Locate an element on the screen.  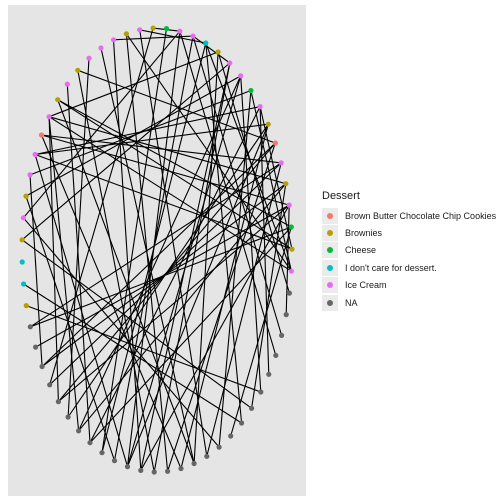
legend-item: Brown Butter Chocolate Chip Cookies is located at coordinates (409, 215).